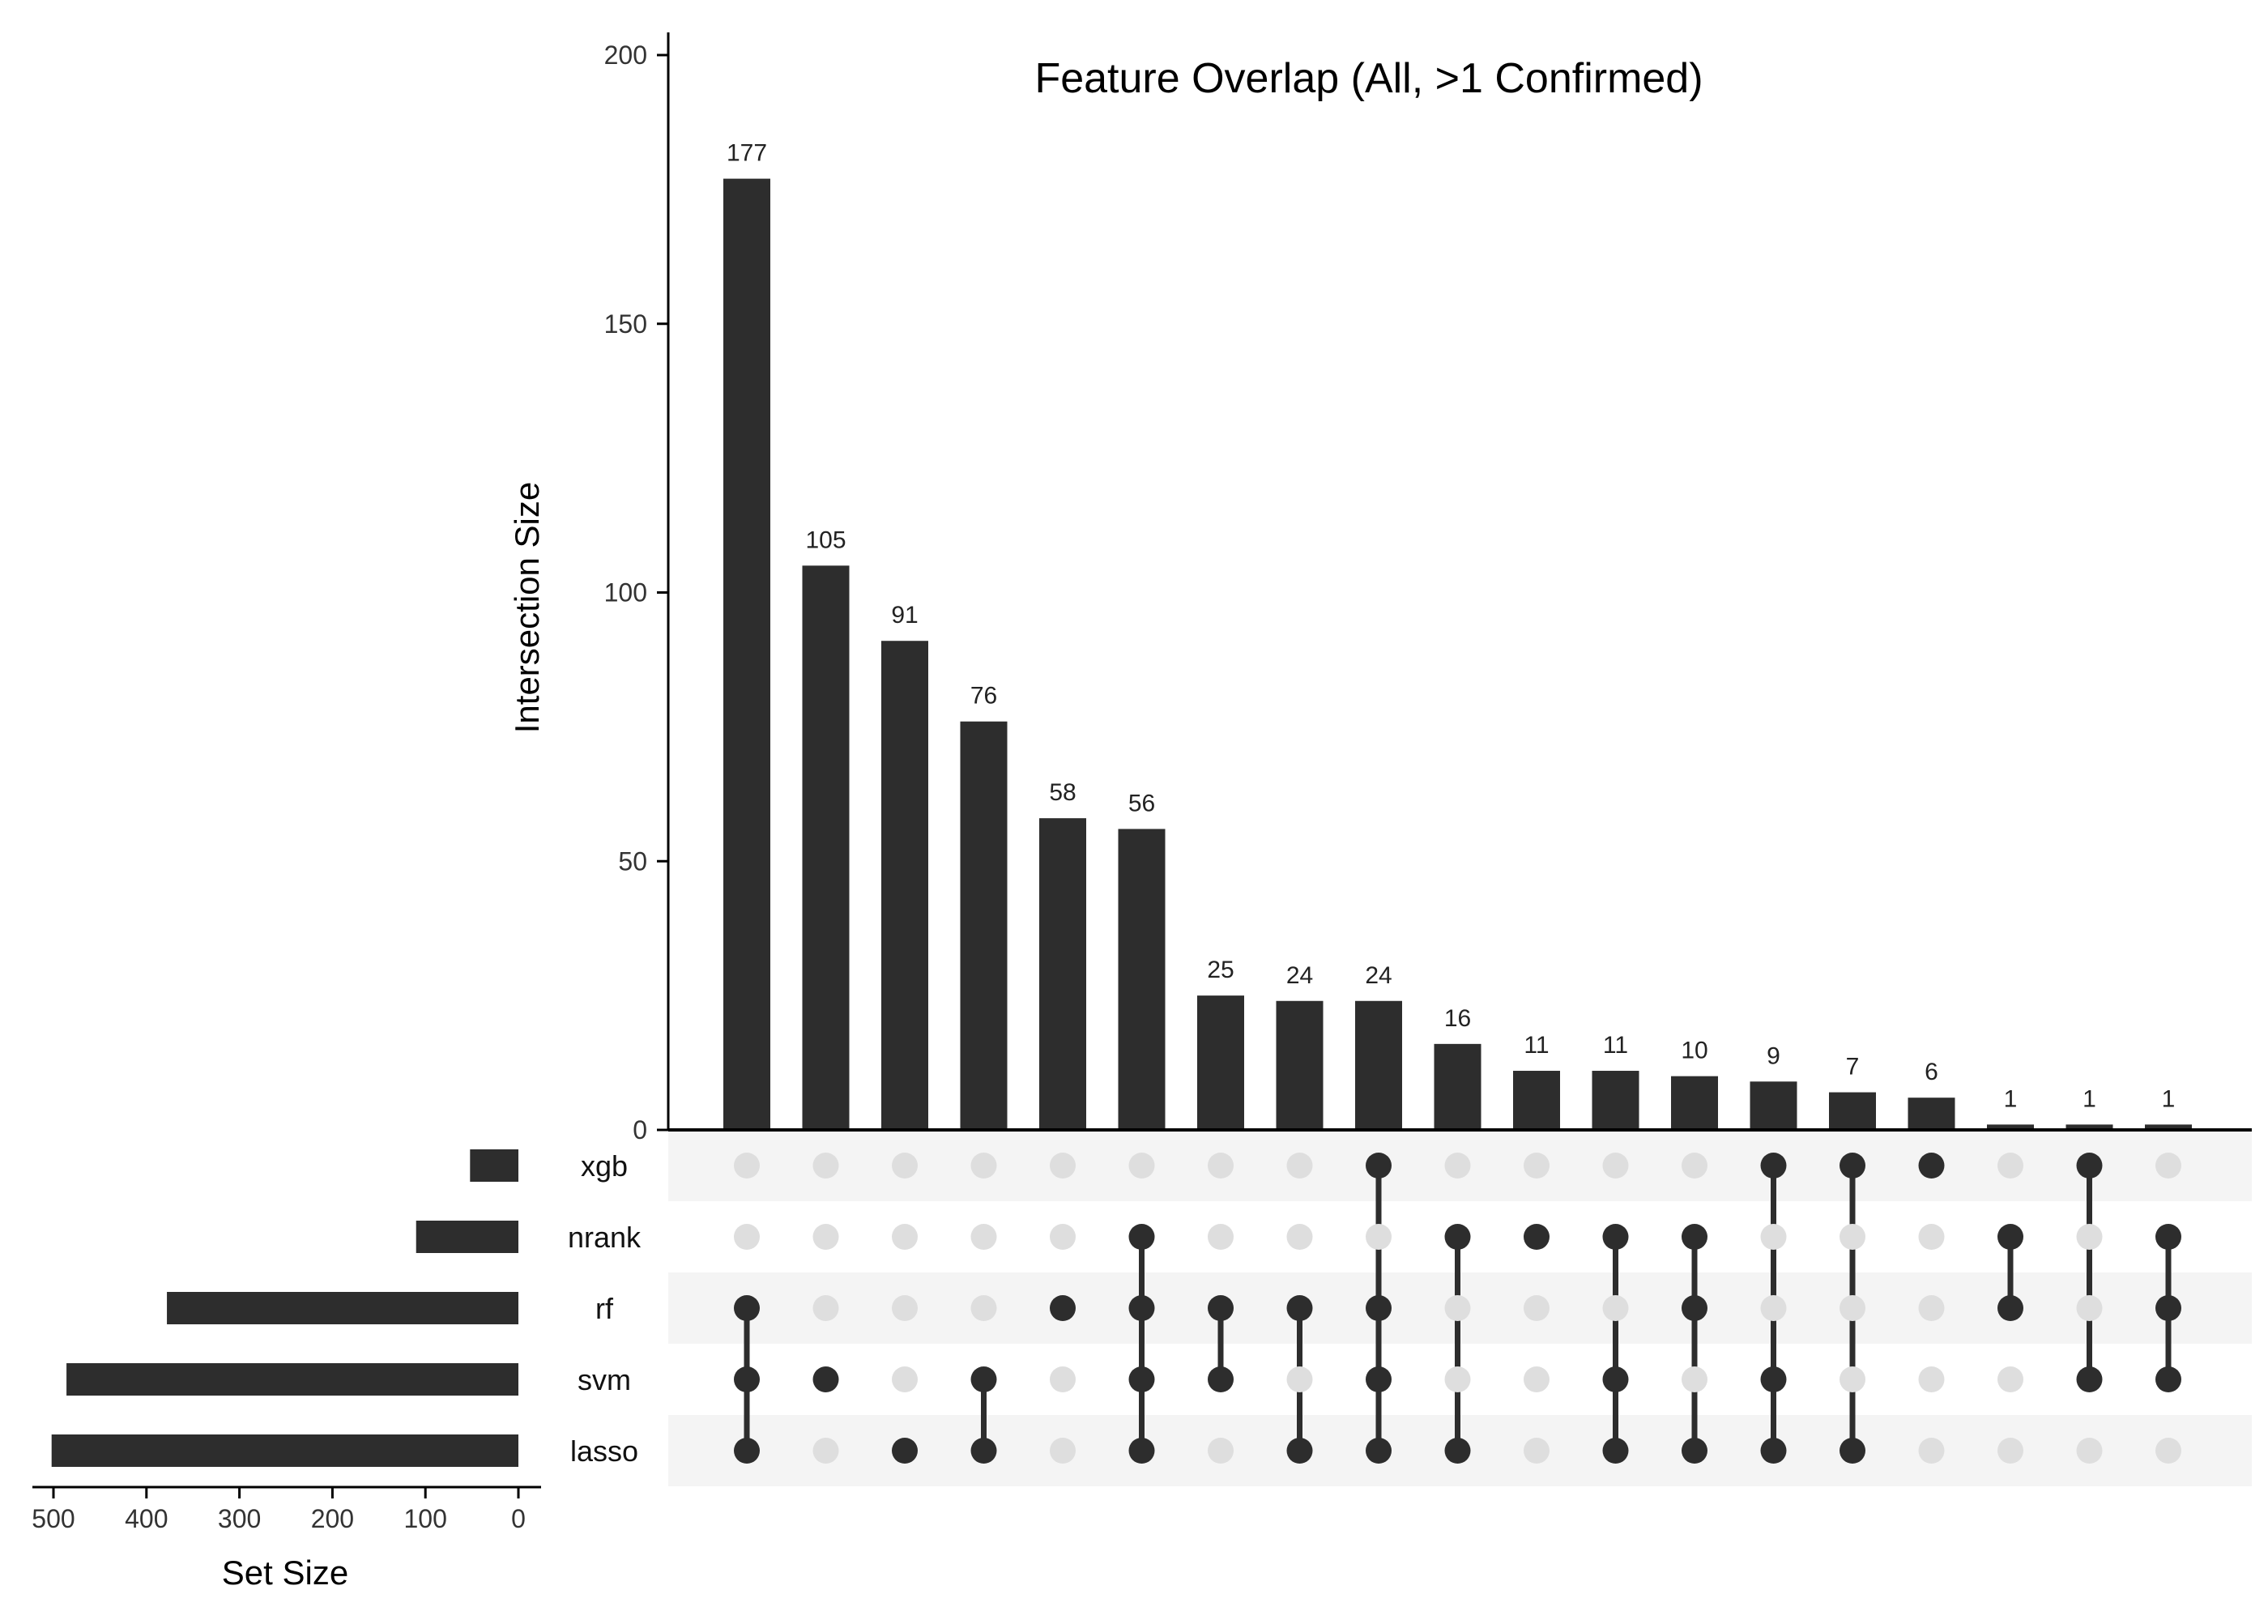 Image resolution: width=2268 pixels, height=1624 pixels. What do you see at coordinates (625, 55) in the screenshot?
I see `y-tick-label: 200` at bounding box center [625, 55].